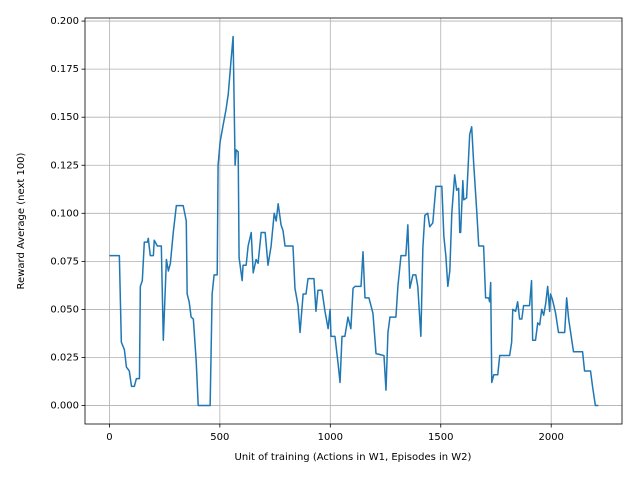 The height and width of the screenshot is (480, 640). What do you see at coordinates (21, 220) in the screenshot?
I see `y-axis-label: Reward Average (next 100)` at bounding box center [21, 220].